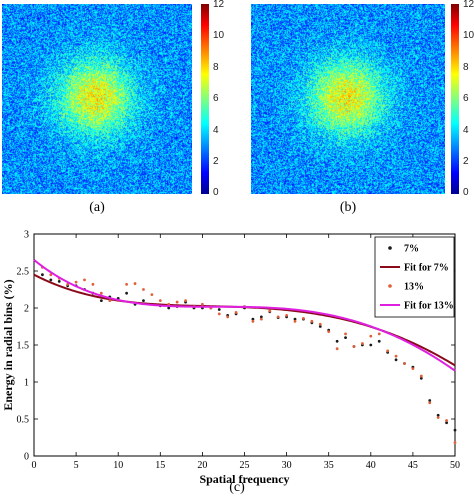 The image size is (474, 501). I want to click on cbar-tick-b-8: 8, so click(466, 67).